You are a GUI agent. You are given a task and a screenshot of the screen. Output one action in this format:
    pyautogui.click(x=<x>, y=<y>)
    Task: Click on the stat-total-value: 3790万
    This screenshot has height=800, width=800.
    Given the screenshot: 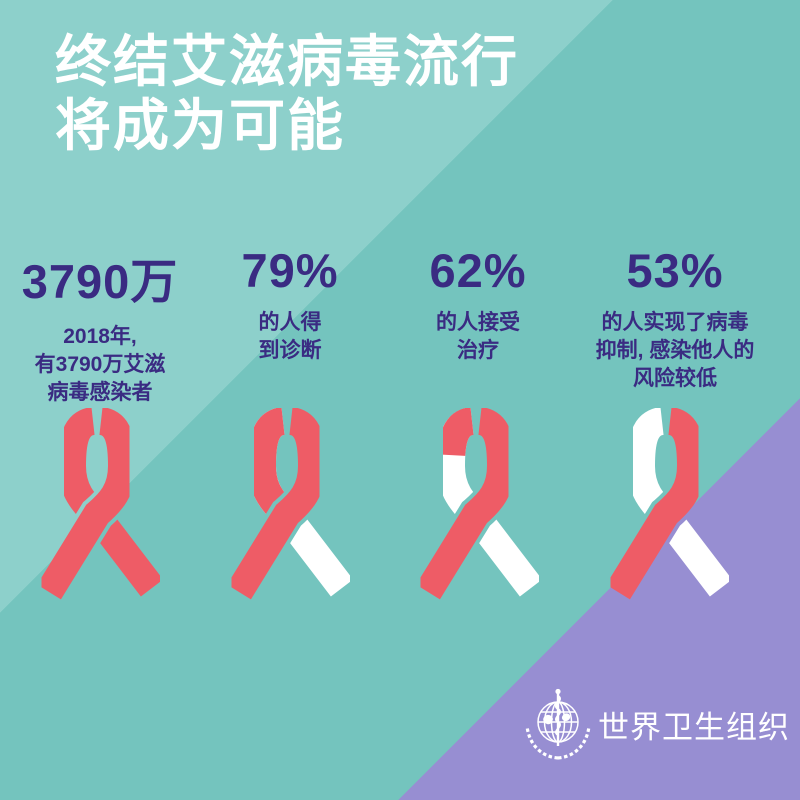 What is the action you would take?
    pyautogui.click(x=100, y=281)
    